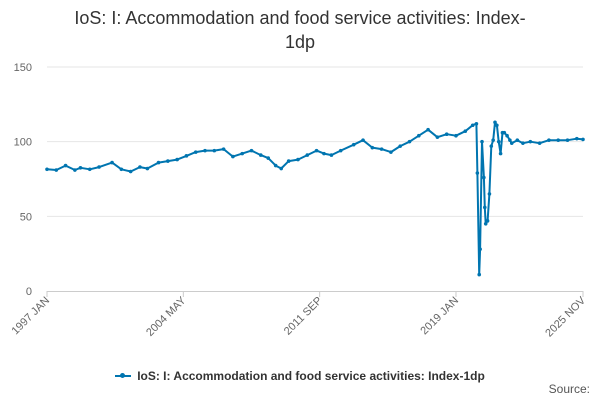  Describe the element at coordinates (439, 316) in the screenshot. I see `x-tick-label: 2019 JAN` at that location.